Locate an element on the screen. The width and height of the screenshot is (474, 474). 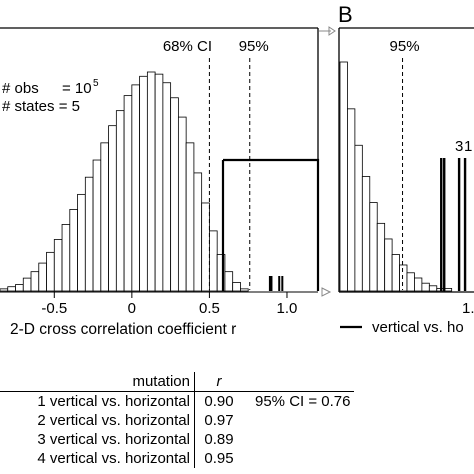
panel-b-histogram is located at coordinates (396, 176).